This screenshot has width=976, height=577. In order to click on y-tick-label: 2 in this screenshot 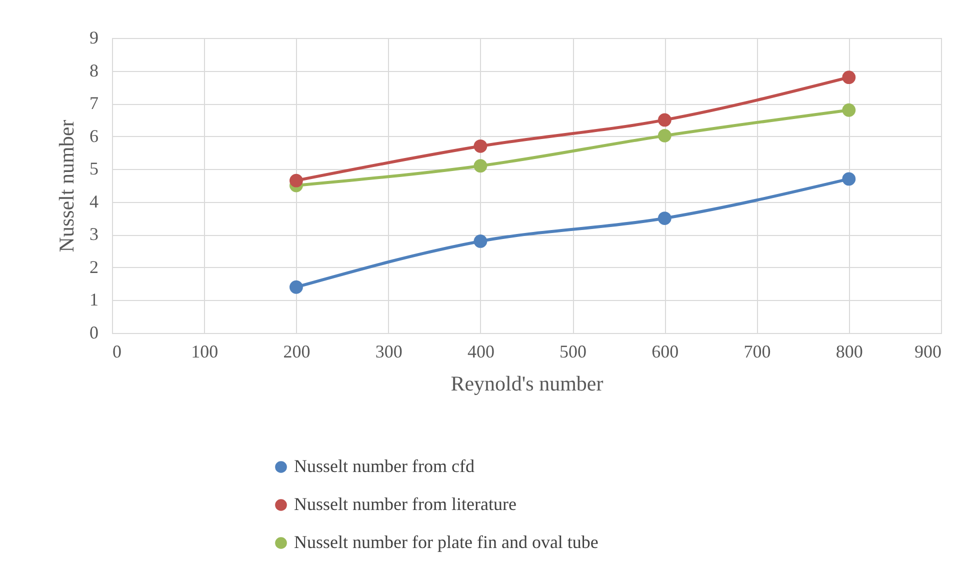, I will do `click(94, 266)`.